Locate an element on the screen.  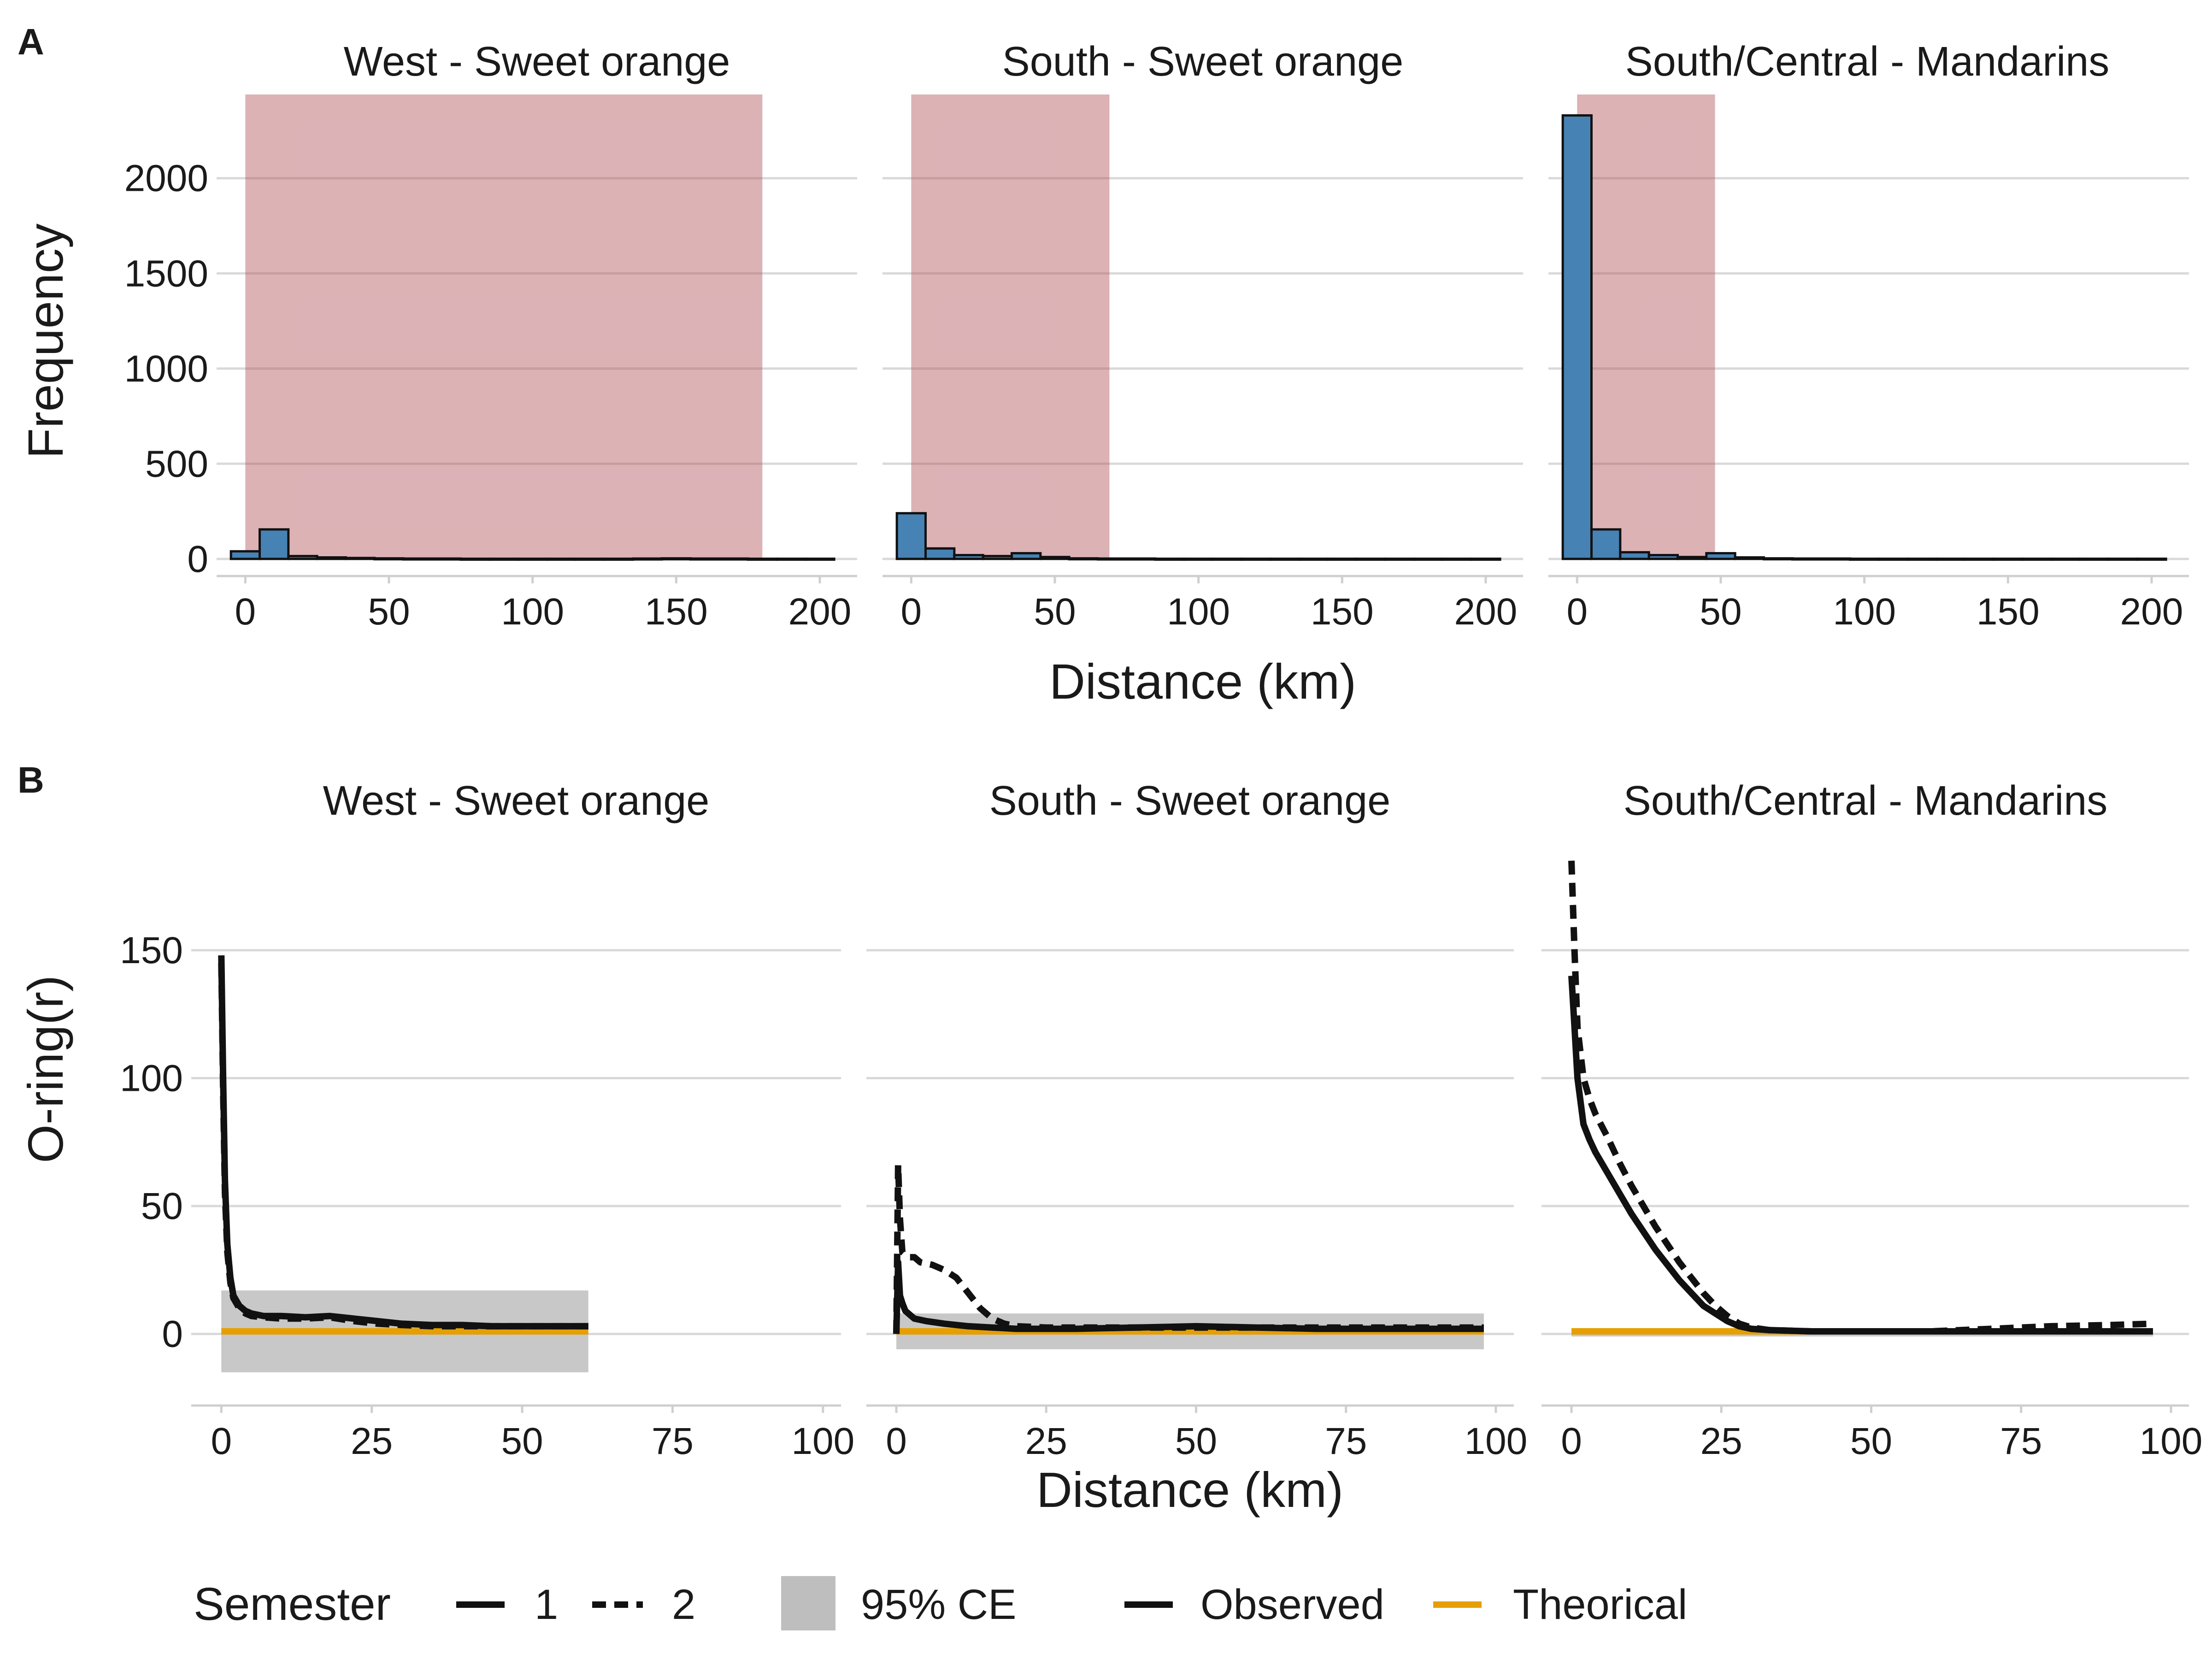
oring-facet-south: South - Sweet orange 0 25 50 75 100 is located at coordinates (1196, 1120).